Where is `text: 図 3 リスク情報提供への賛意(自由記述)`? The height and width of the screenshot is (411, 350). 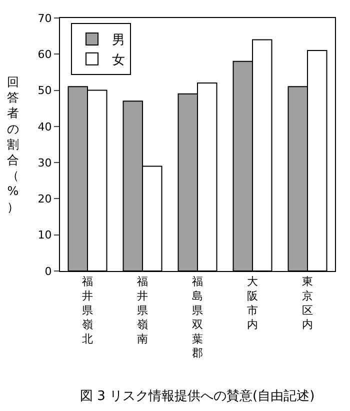 text: 図 3 リスク情報提供への賛意(自由記述) is located at coordinates (197, 396).